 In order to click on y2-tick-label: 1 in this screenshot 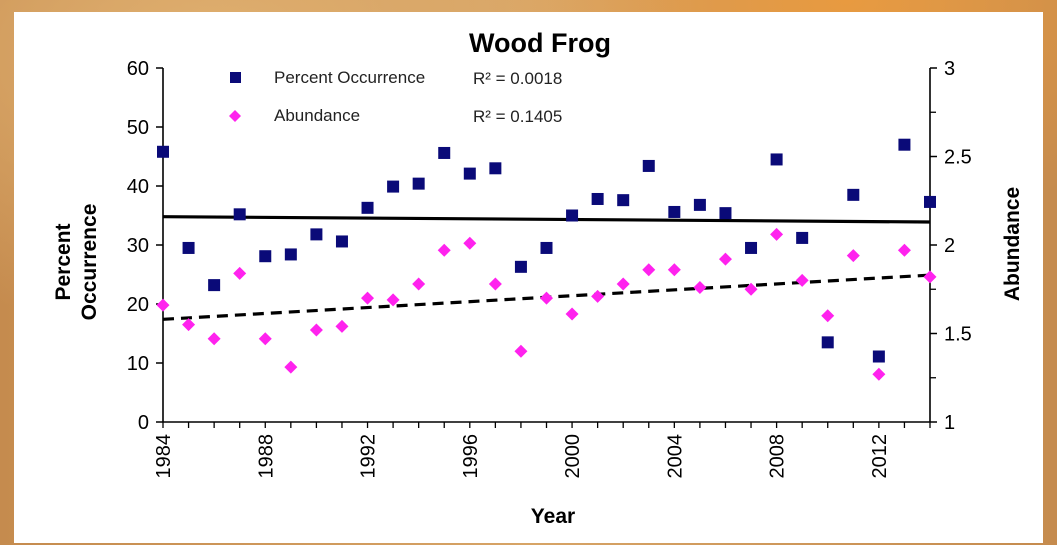, I will do `click(949, 423)`.